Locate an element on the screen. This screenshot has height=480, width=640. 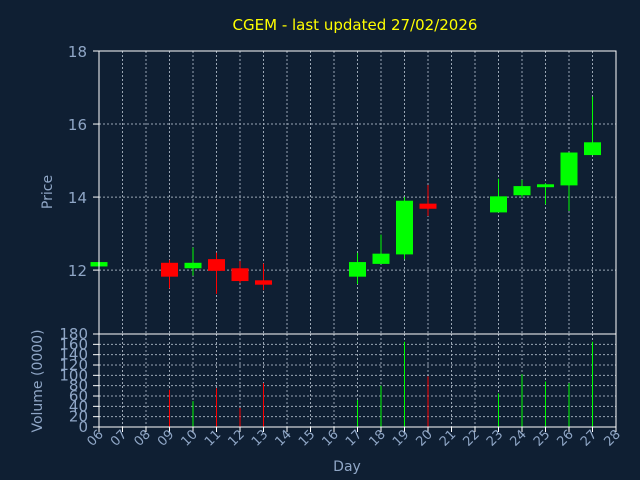
volume-tick-label: 120 is located at coordinates (73, 365).